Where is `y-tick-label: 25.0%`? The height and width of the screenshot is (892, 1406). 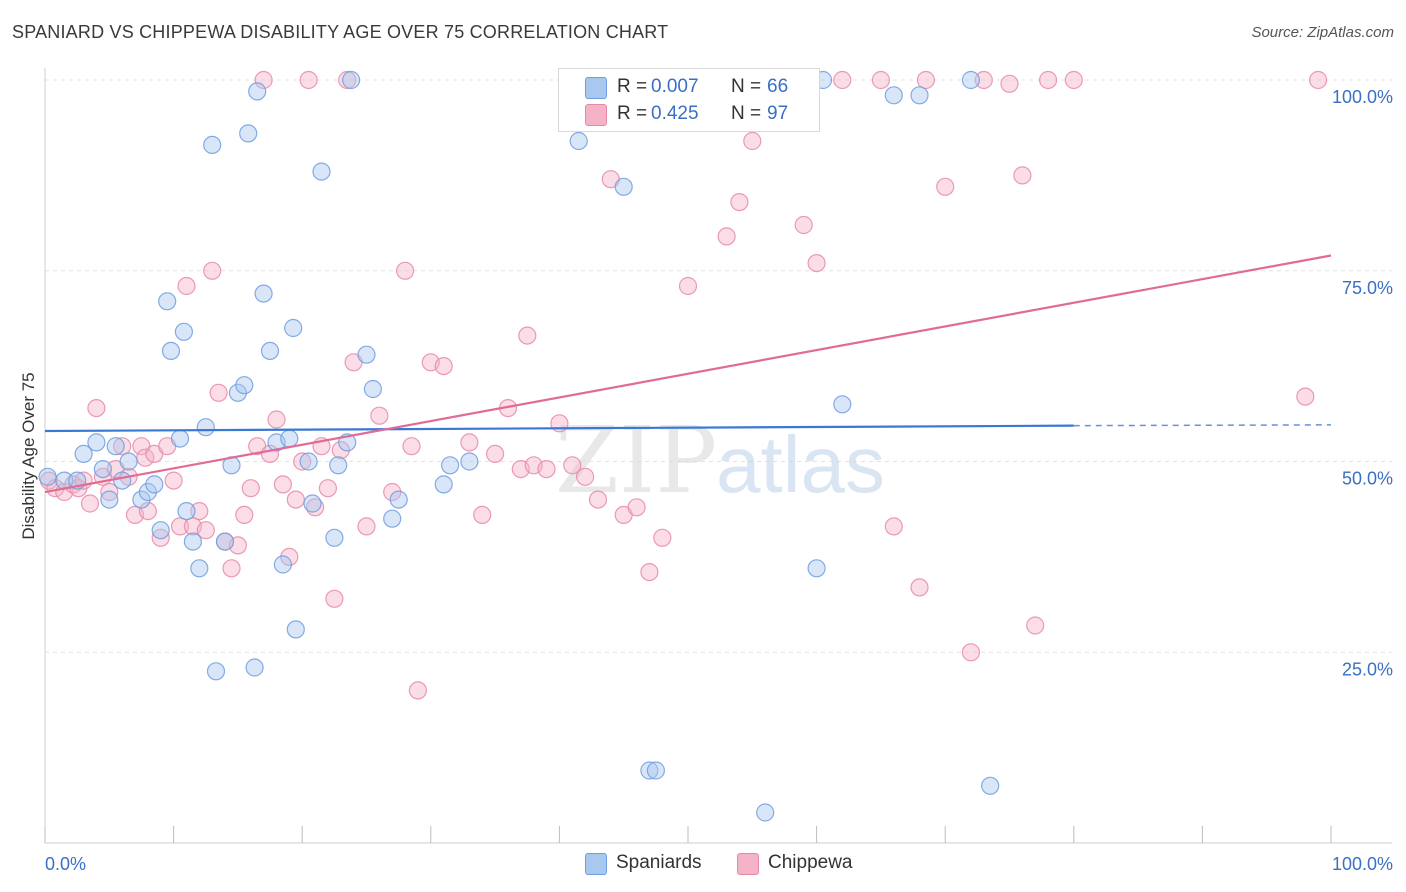
y-tick-label: 25.0% is located at coordinates (1367, 669).